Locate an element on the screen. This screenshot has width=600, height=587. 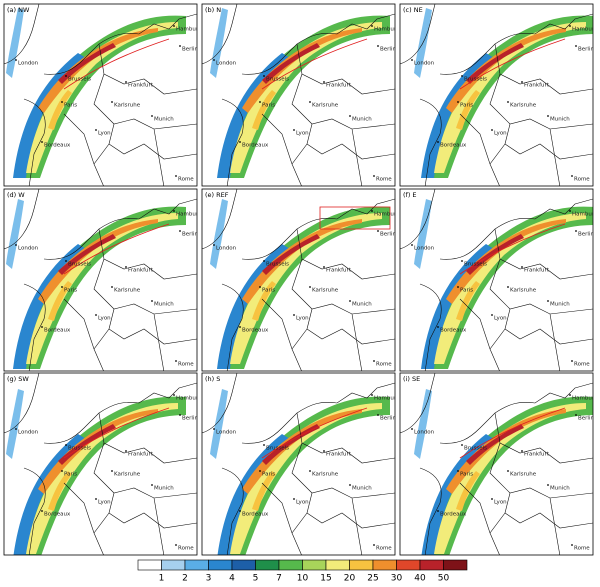
panel-label: (i) SE is located at coordinates (411, 379).